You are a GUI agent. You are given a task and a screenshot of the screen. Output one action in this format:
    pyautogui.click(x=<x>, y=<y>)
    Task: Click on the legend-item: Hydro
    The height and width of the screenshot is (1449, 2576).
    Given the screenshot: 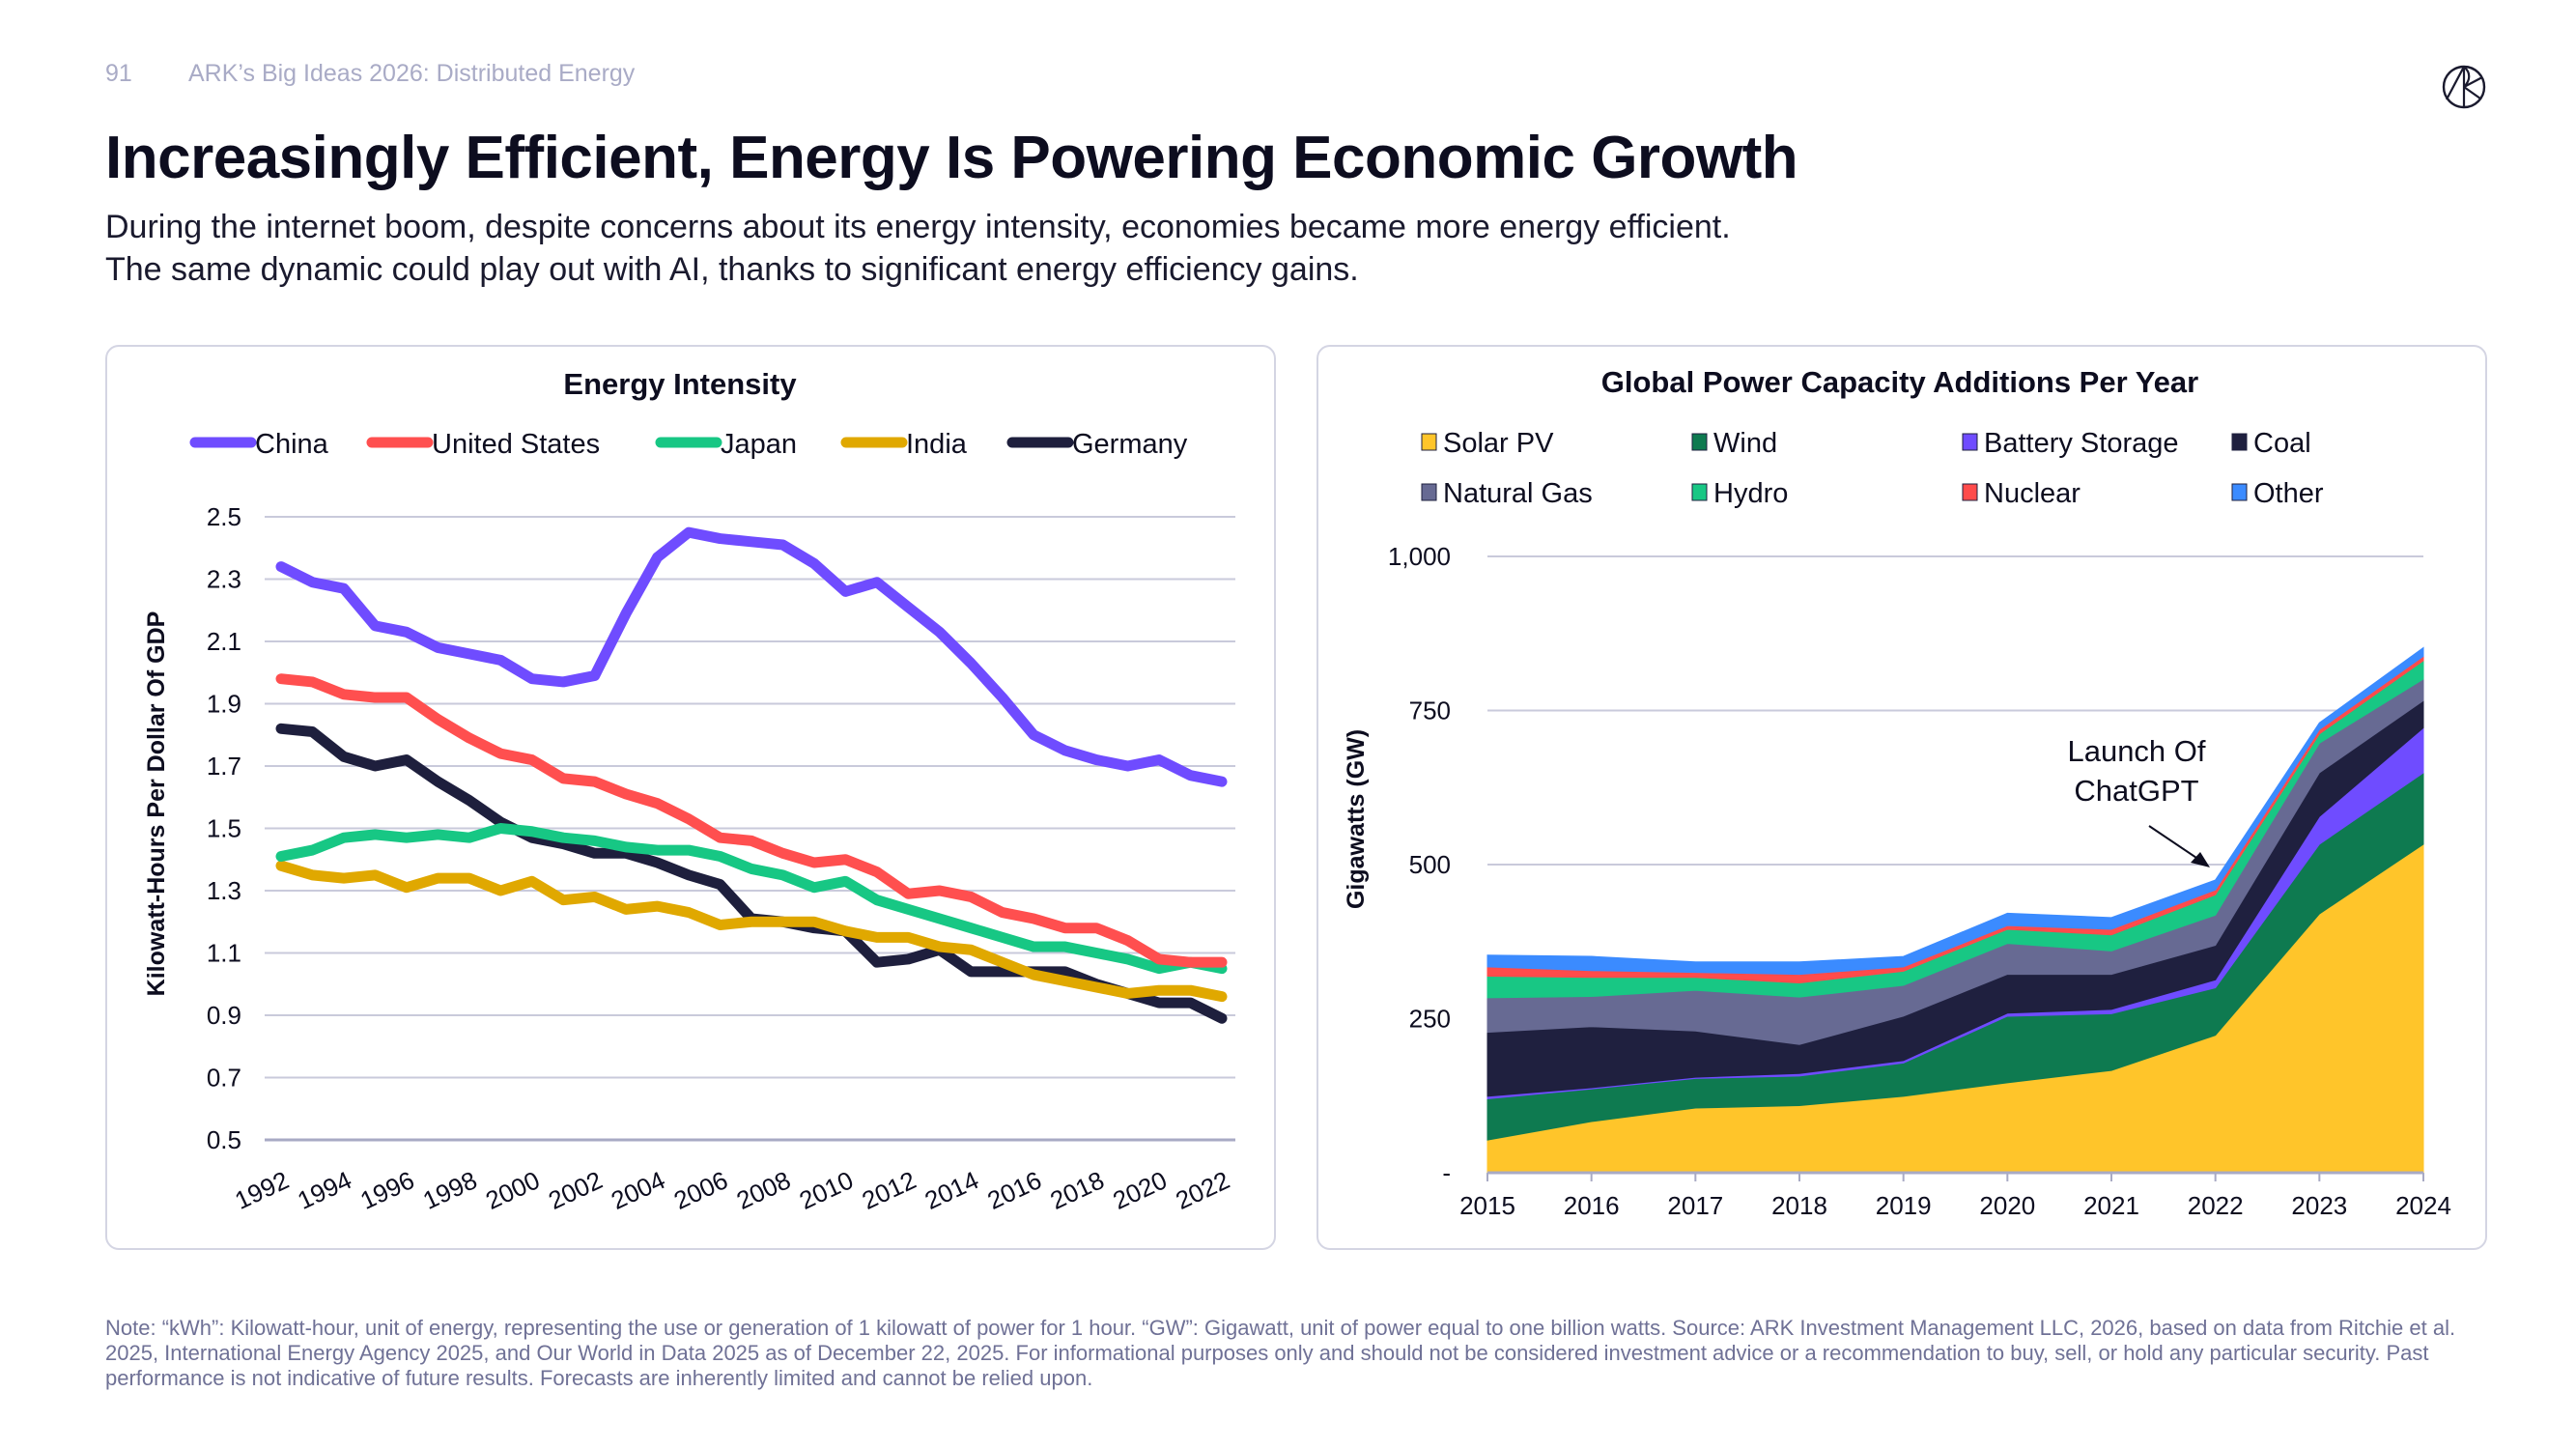 What is the action you would take?
    pyautogui.click(x=1739, y=493)
    